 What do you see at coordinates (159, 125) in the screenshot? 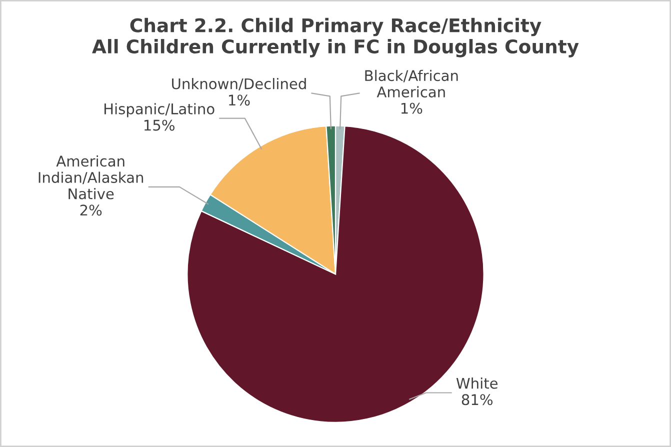
I see `data-label: 15%` at bounding box center [159, 125].